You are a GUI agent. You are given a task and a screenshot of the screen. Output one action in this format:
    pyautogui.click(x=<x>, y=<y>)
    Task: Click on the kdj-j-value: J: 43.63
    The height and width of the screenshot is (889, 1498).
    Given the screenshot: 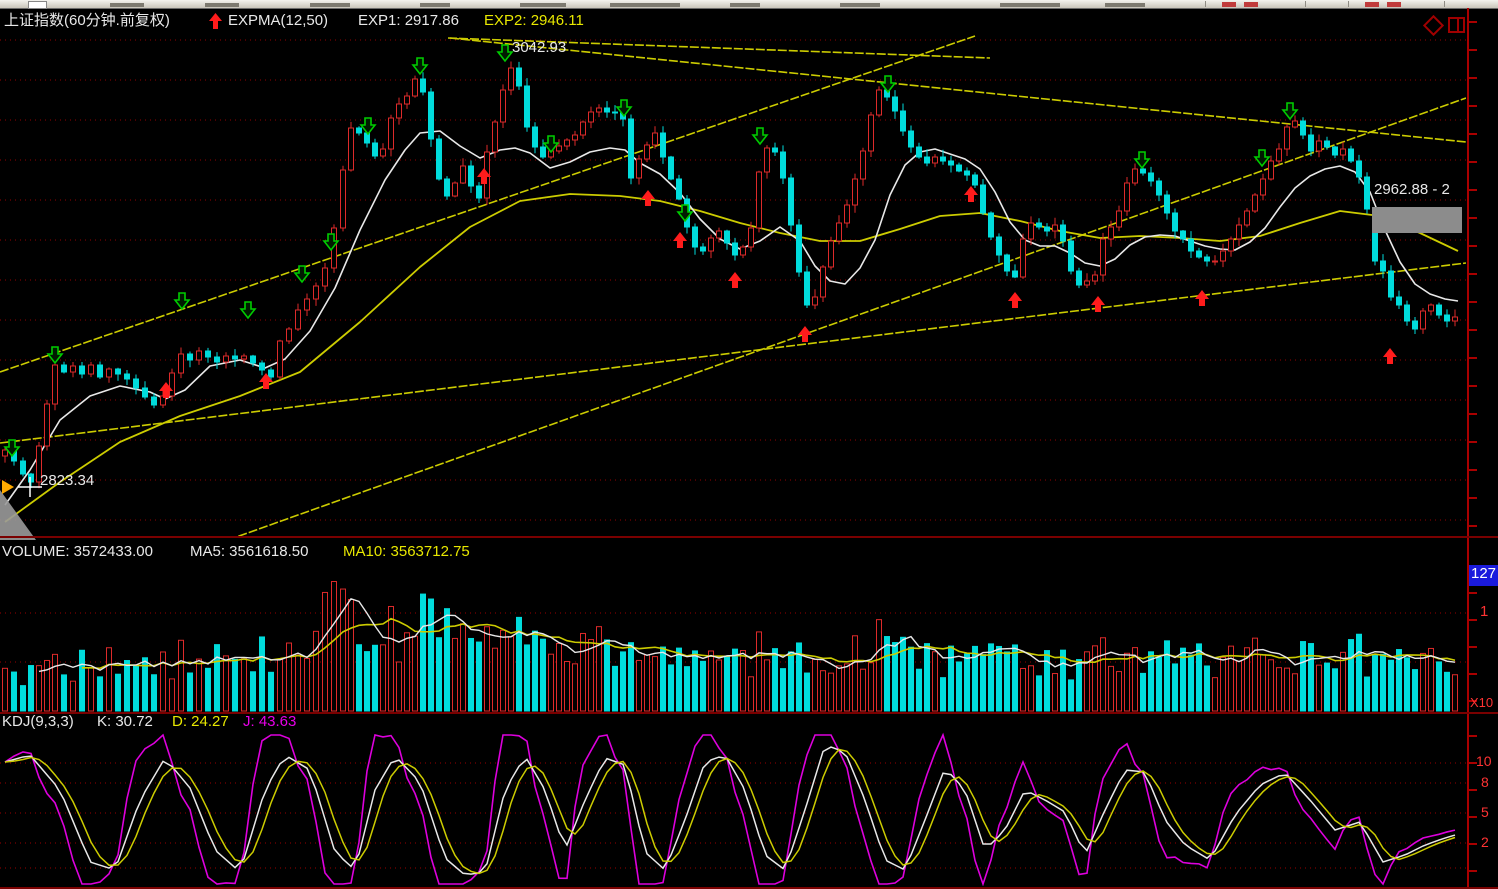 What is the action you would take?
    pyautogui.click(x=270, y=721)
    